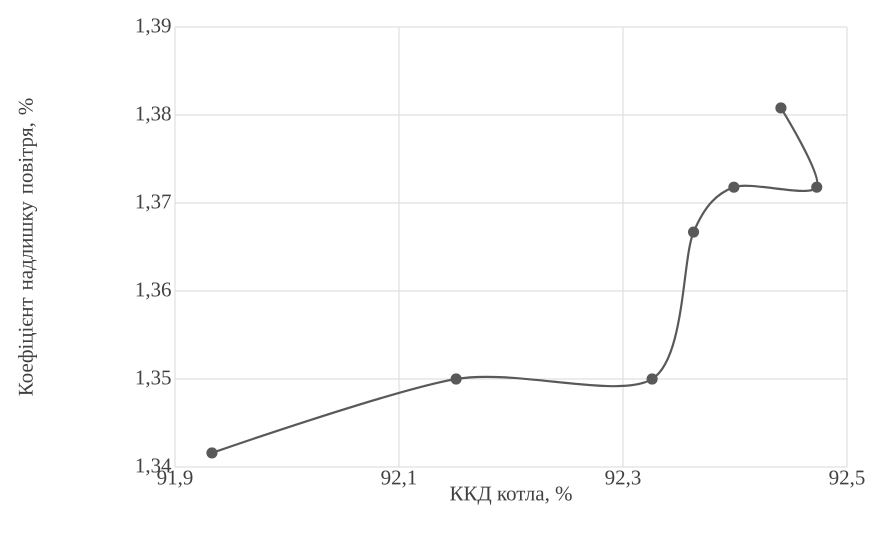  Describe the element at coordinates (153, 291) in the screenshot. I see `y-tick-label: 1,36` at that location.